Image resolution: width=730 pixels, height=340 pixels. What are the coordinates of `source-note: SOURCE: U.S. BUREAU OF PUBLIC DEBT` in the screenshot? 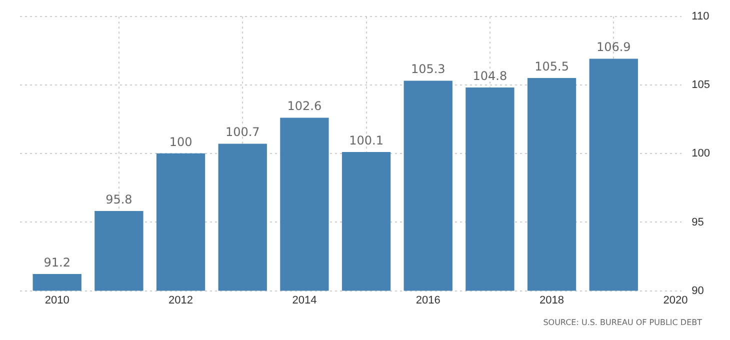 It's located at (622, 322).